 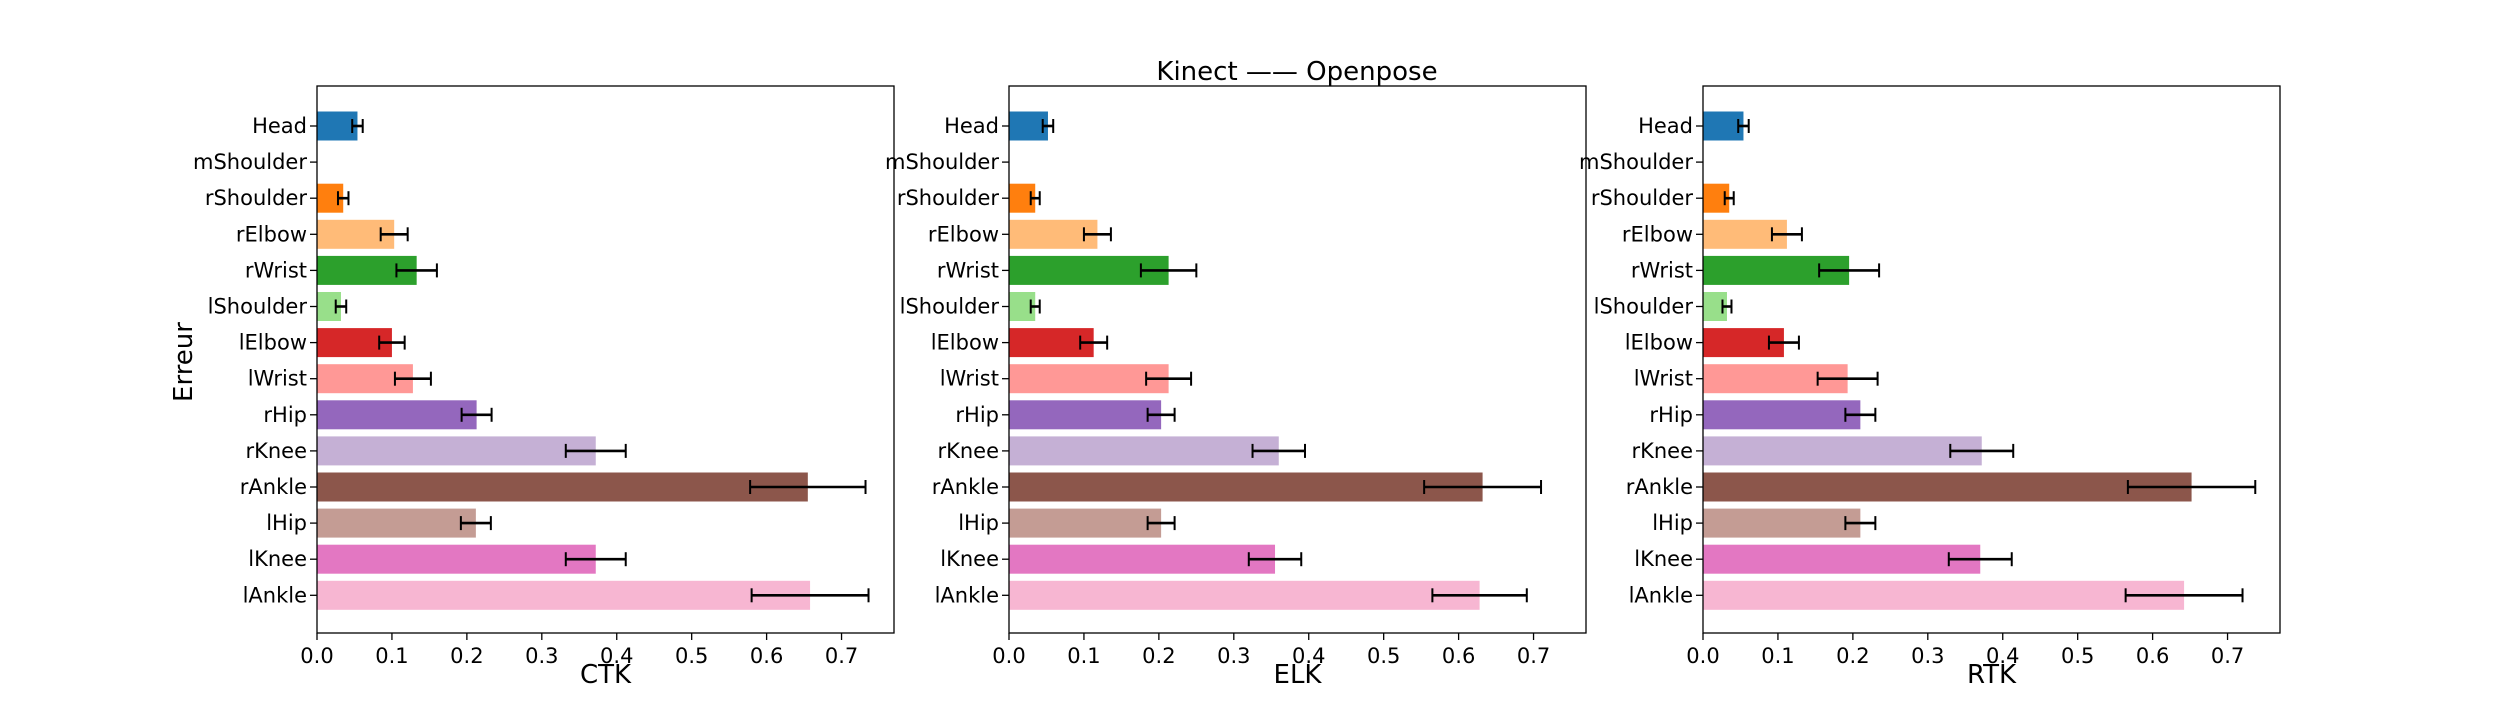 I want to click on figure-suptitle: Kinect —— Openpose, so click(x=1296, y=72).